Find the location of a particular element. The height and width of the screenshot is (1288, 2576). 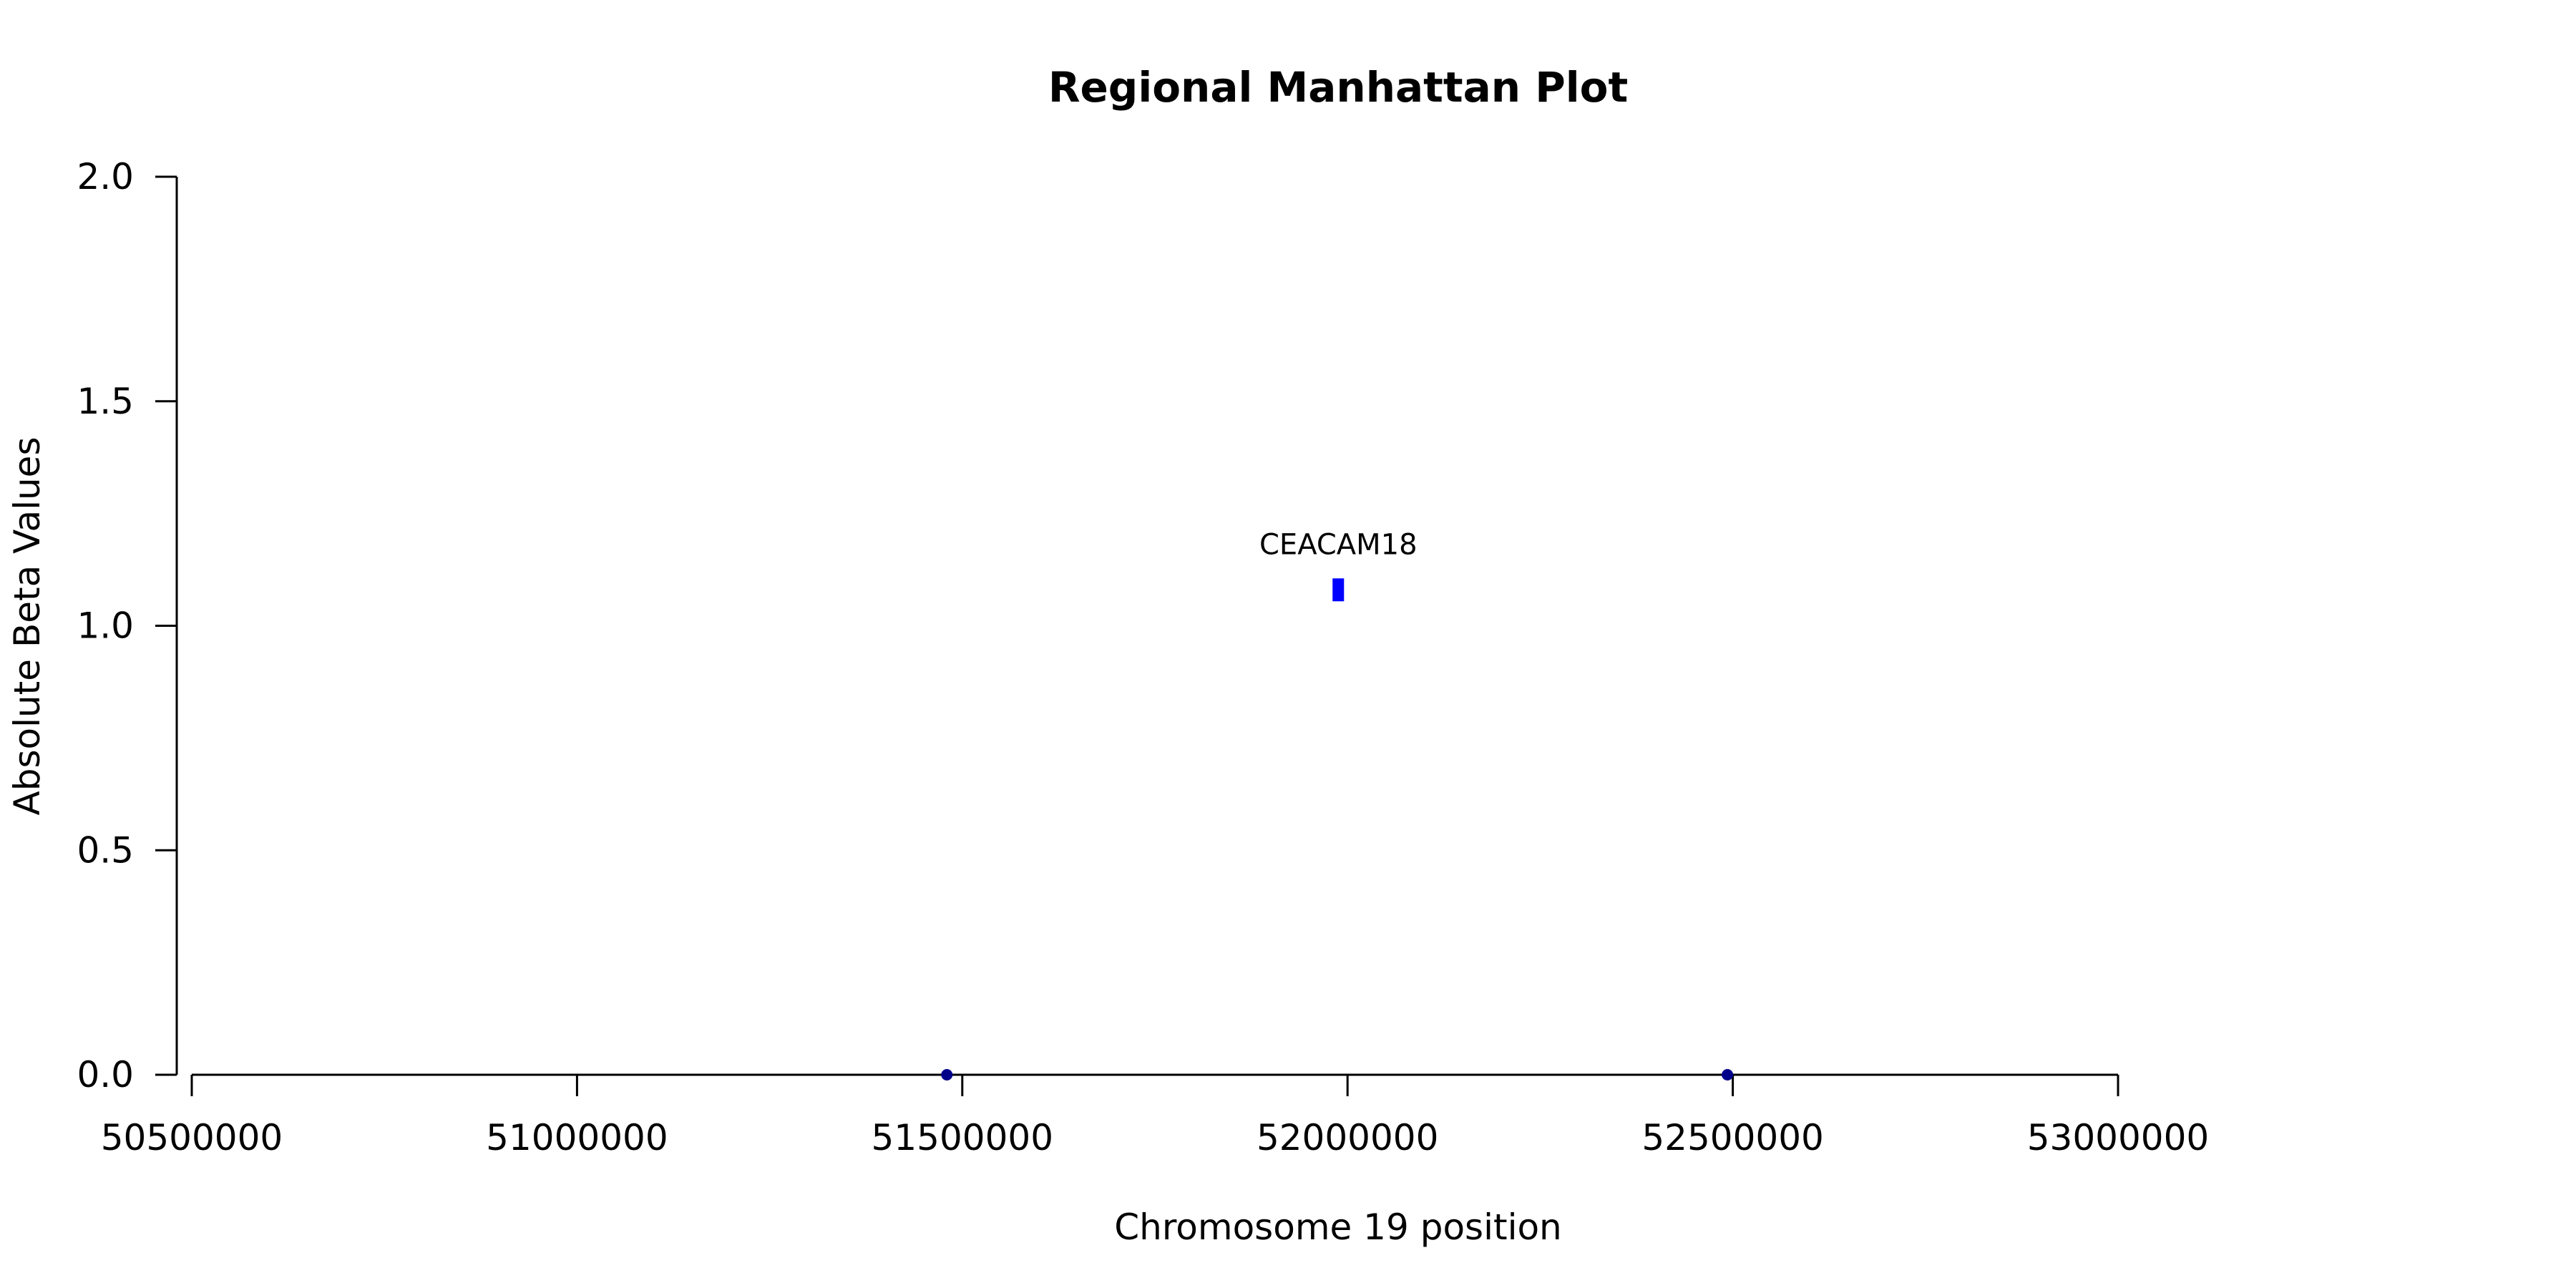

point-annotation-label: CEACAM18 is located at coordinates (1338, 544).